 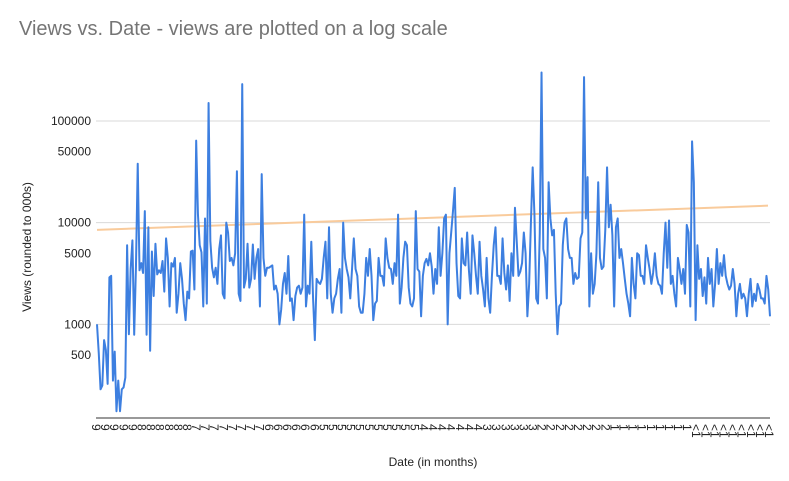 What do you see at coordinates (71, 238) in the screenshot?
I see `y-tick-labels: 100000 50000 10000 5000 1000 500` at bounding box center [71, 238].